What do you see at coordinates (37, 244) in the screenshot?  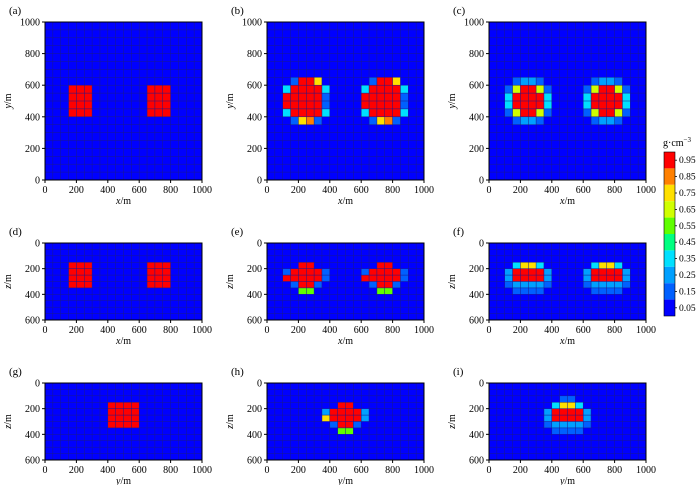 I see `y-tick-label: 0` at bounding box center [37, 244].